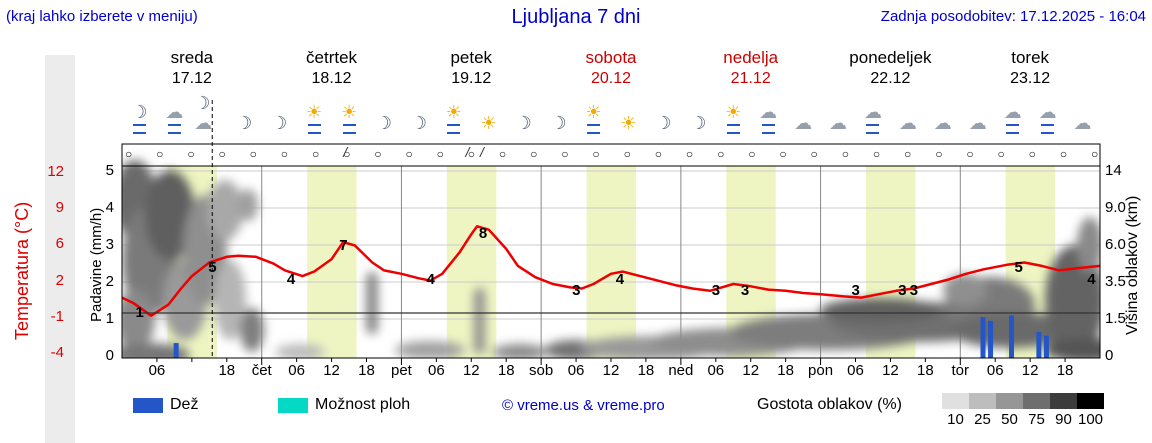  What do you see at coordinates (1009, 419) in the screenshot?
I see `density-tick-label: 50` at bounding box center [1009, 419].